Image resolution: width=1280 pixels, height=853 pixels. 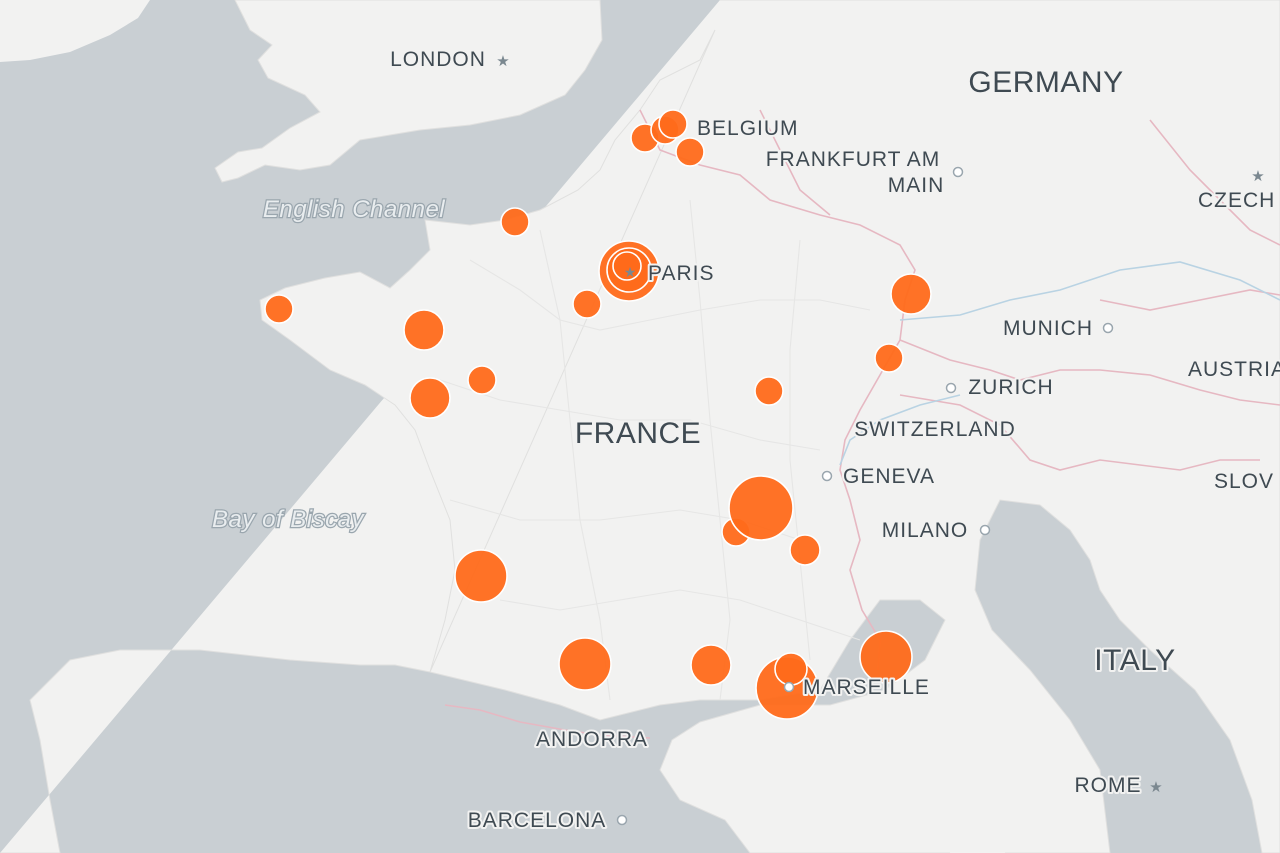 I want to click on country-label-belgium: BELGIUM, so click(x=748, y=128).